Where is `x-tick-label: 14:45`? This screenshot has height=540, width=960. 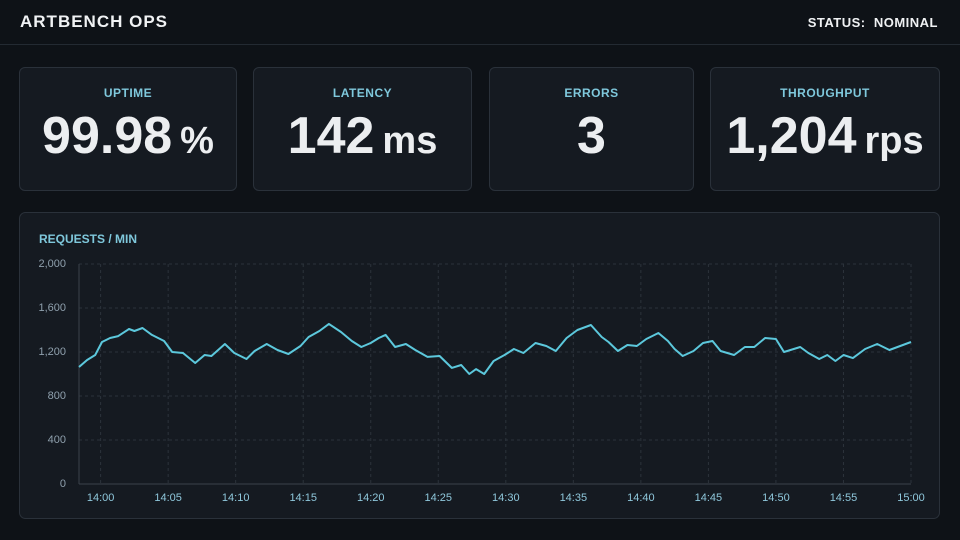
x-tick-label: 14:45 is located at coordinates (709, 498).